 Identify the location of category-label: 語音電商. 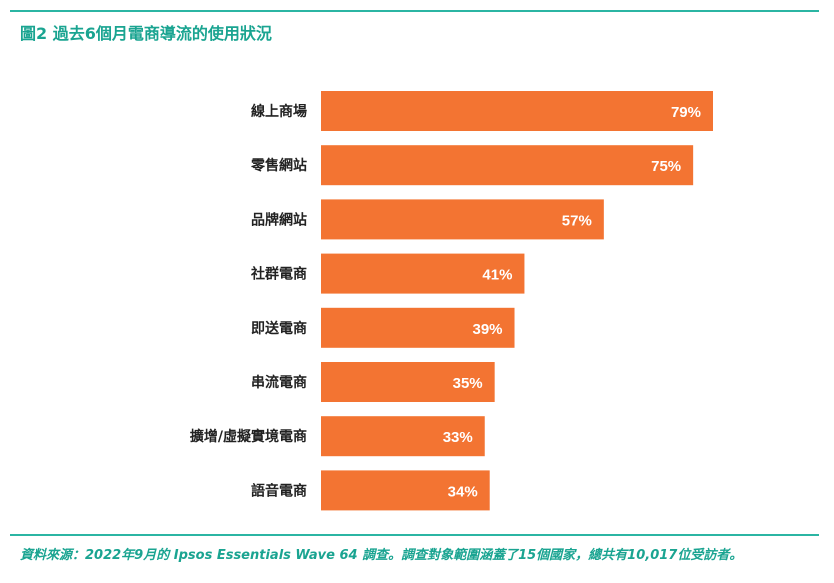
(279, 490).